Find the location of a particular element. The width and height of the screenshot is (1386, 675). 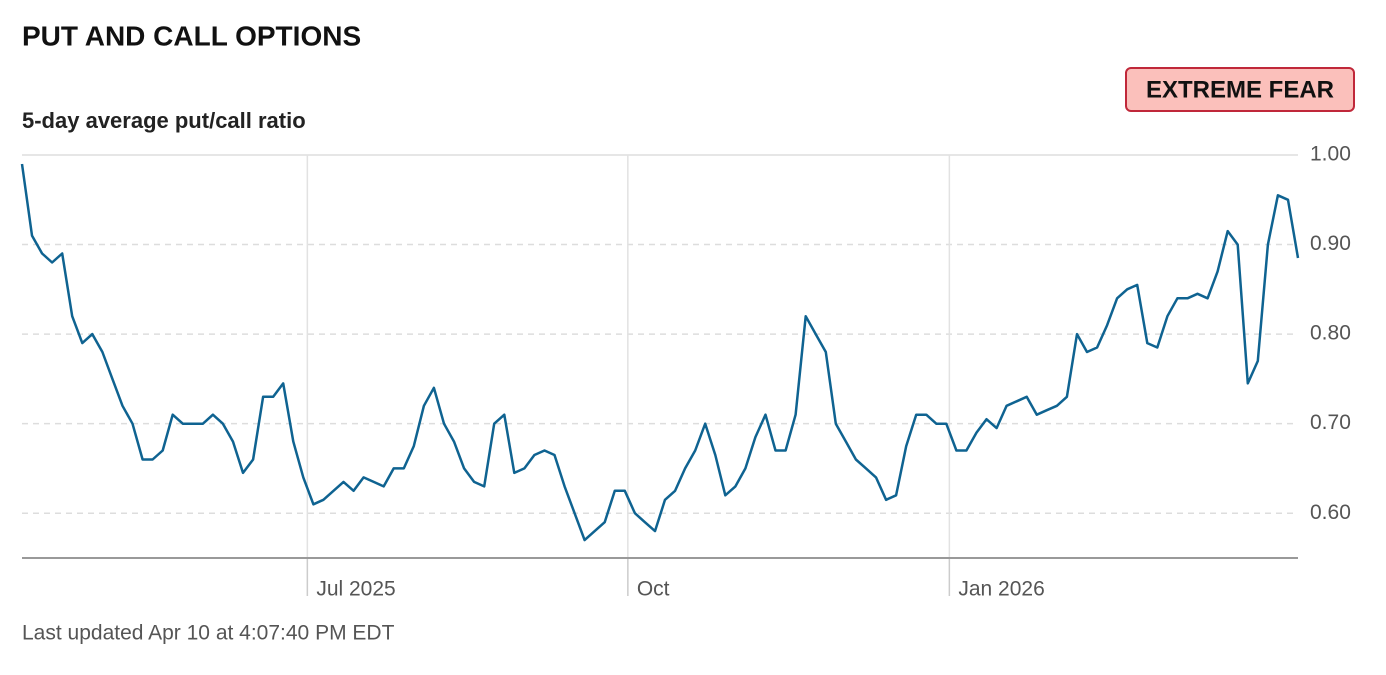

y-tick-label: 0.90 is located at coordinates (1330, 243).